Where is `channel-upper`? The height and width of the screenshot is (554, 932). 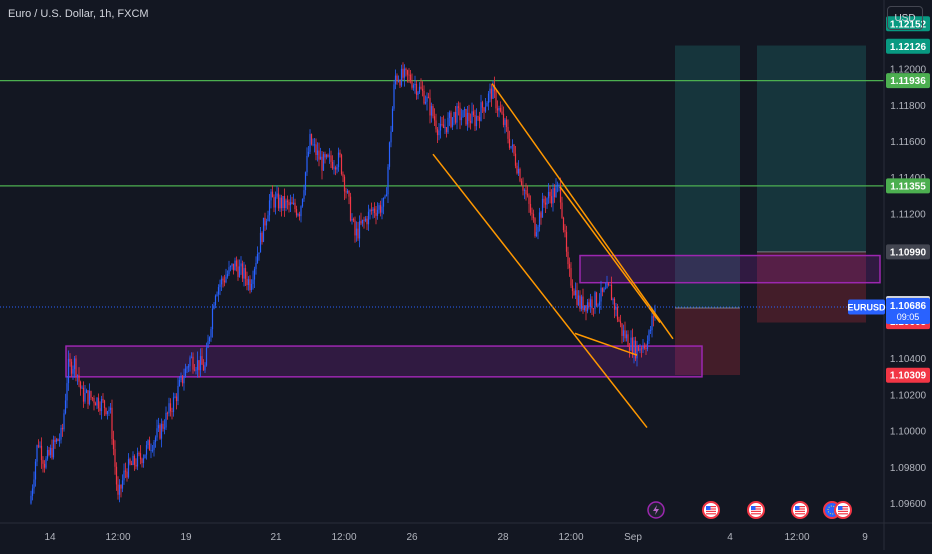
channel-upper is located at coordinates (582, 211).